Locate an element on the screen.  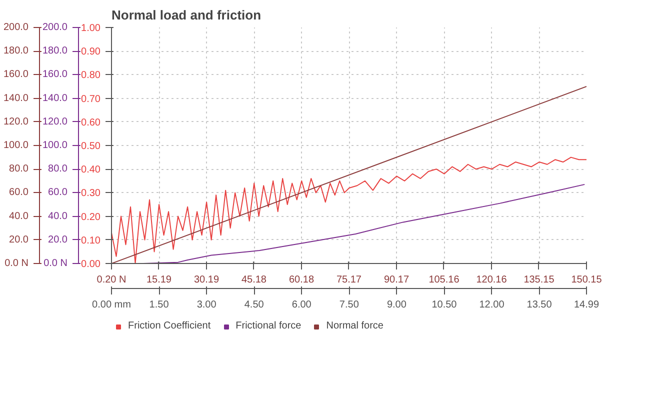
y3-tick-label: 0.80 is located at coordinates (91, 76).